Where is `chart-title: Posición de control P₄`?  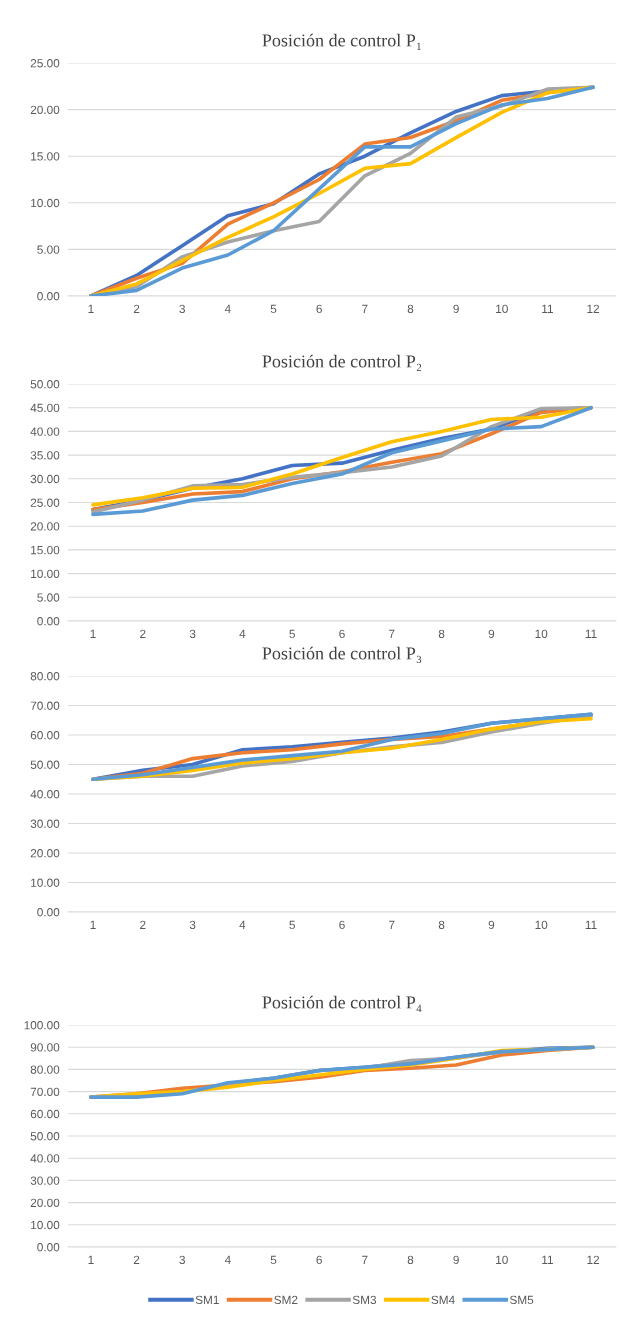
chart-title: Posición de control P₄ is located at coordinates (342, 1003).